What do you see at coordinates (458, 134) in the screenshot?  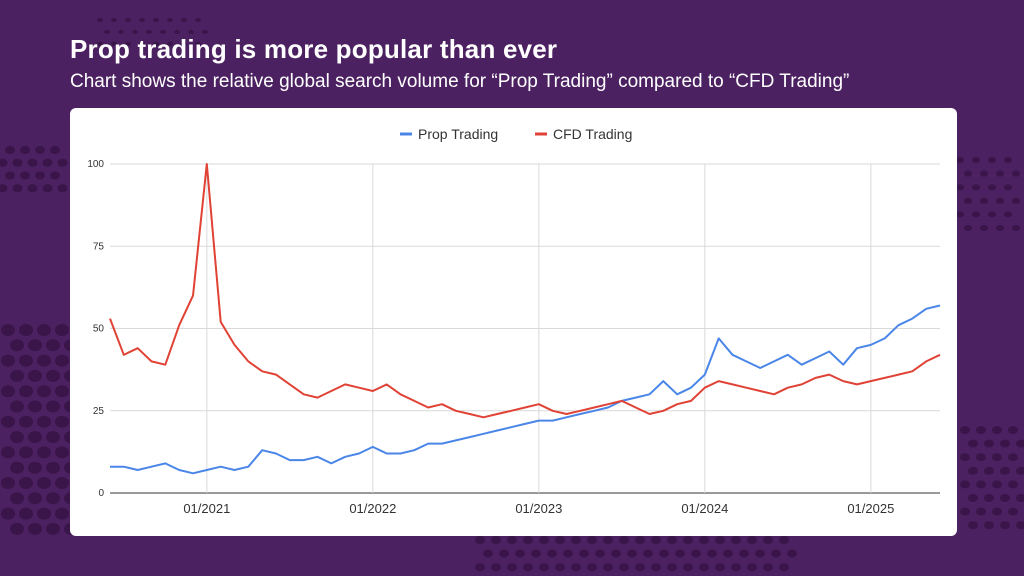 I see `legend-label-prop: Prop Trading` at bounding box center [458, 134].